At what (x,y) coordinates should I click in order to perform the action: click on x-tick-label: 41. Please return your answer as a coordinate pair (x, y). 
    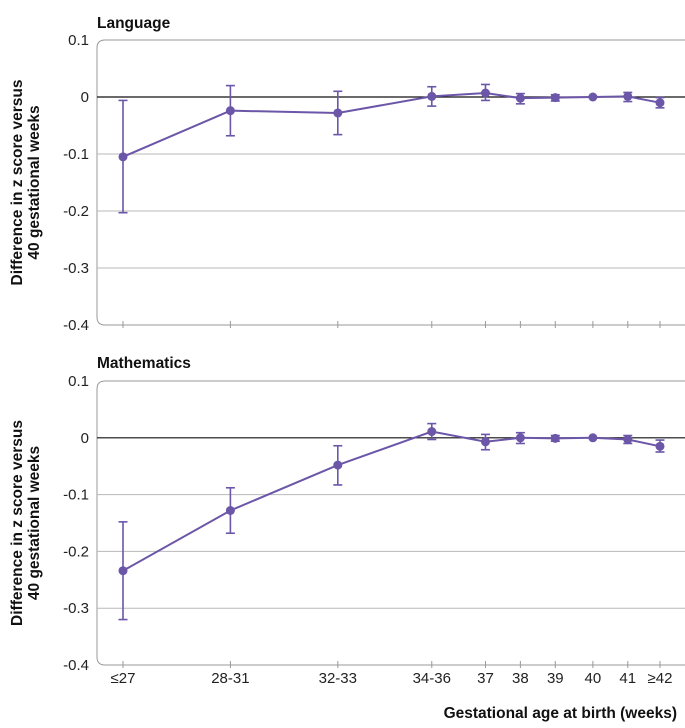
    Looking at the image, I should click on (627, 678).